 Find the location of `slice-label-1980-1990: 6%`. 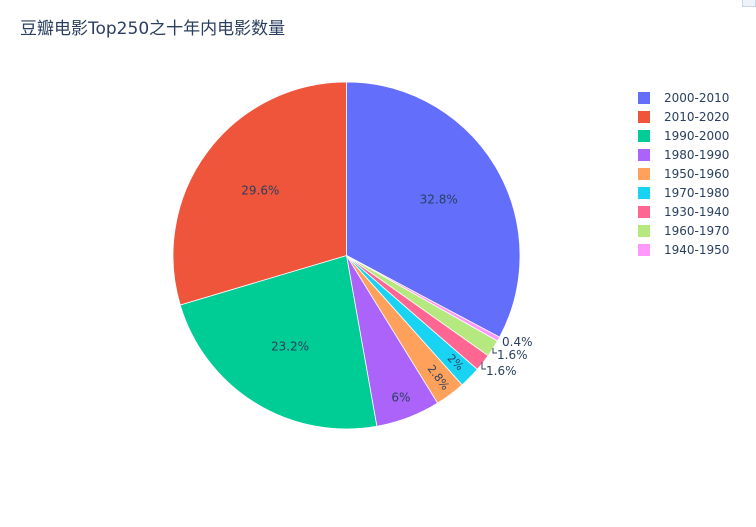

slice-label-1980-1990: 6% is located at coordinates (400, 398).